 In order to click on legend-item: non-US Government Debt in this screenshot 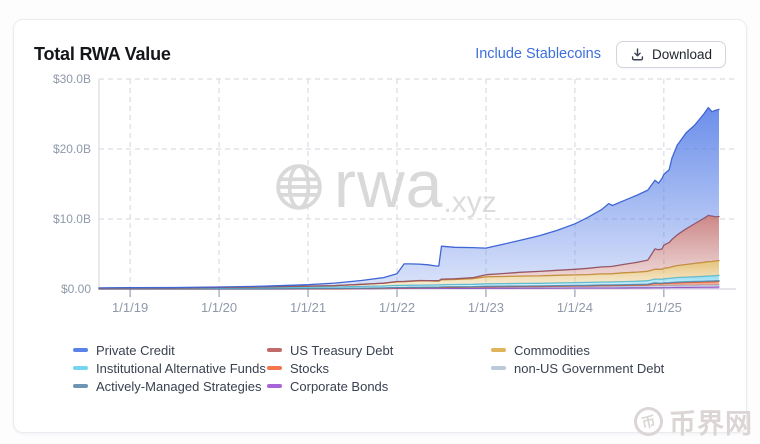, I will do `click(577, 368)`.